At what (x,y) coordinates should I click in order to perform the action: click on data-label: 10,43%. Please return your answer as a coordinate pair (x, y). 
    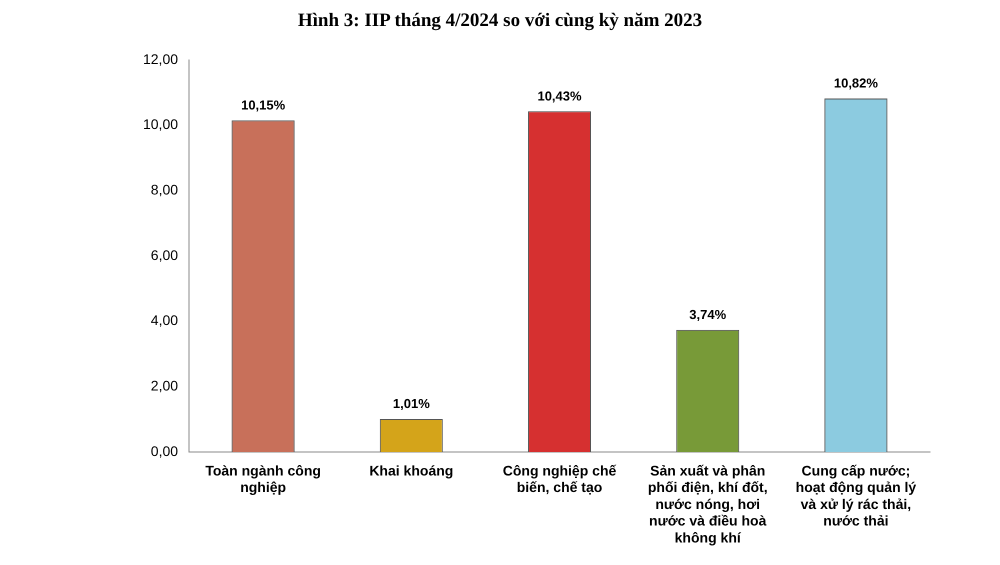
    Looking at the image, I should click on (559, 96).